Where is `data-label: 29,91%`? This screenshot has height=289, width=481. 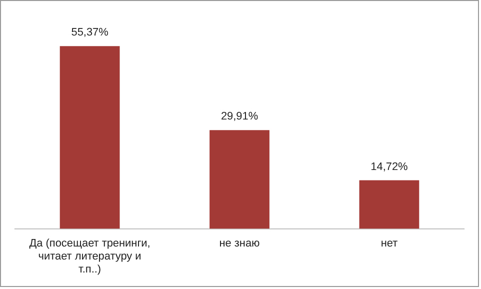 data-label: 29,91% is located at coordinates (239, 116).